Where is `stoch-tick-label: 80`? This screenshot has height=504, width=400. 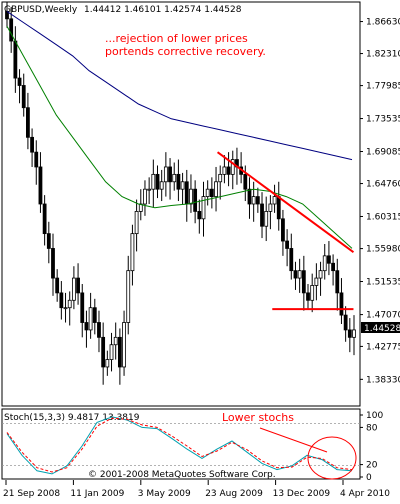 stoch-tick-label: 80 is located at coordinates (372, 428).